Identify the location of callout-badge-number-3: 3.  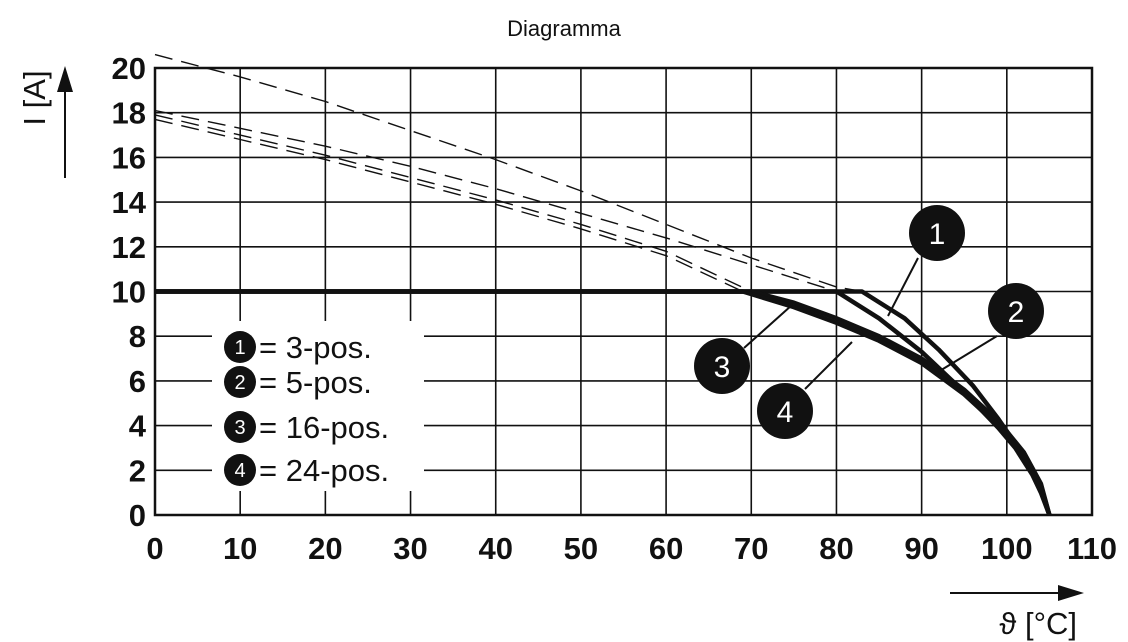
(722, 367).